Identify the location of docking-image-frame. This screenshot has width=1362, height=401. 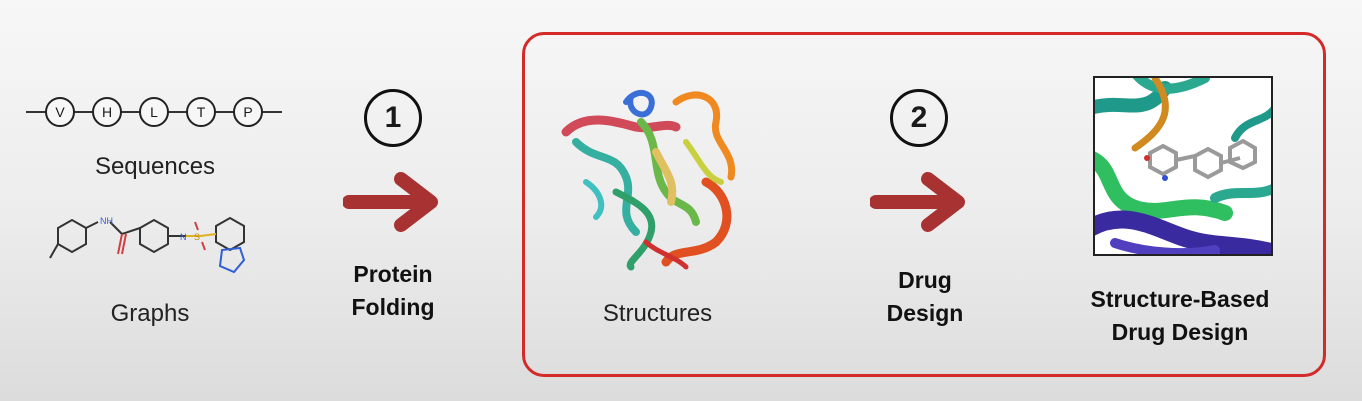
(1183, 166).